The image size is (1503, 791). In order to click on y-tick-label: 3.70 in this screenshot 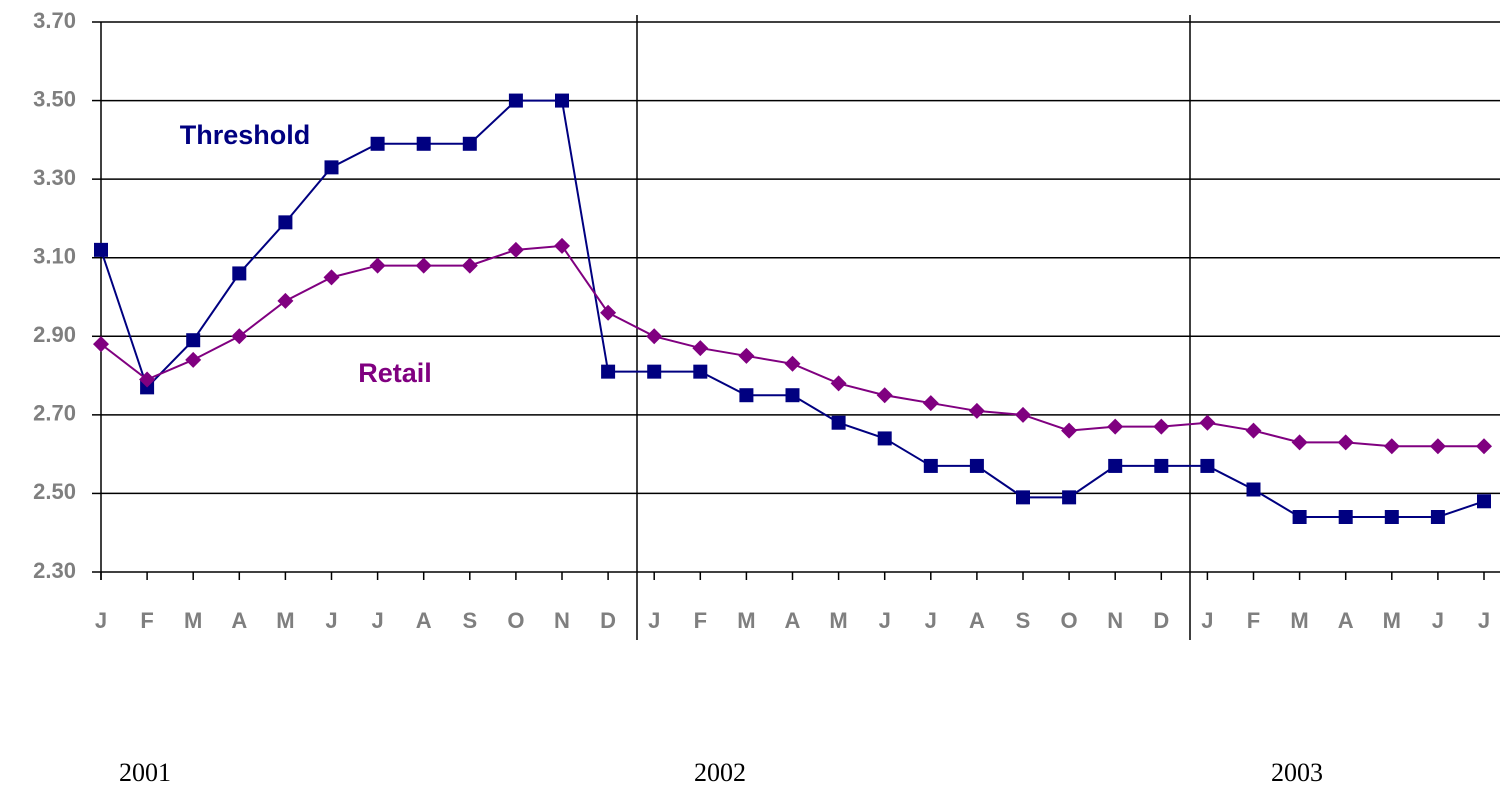, I will do `click(54, 20)`.